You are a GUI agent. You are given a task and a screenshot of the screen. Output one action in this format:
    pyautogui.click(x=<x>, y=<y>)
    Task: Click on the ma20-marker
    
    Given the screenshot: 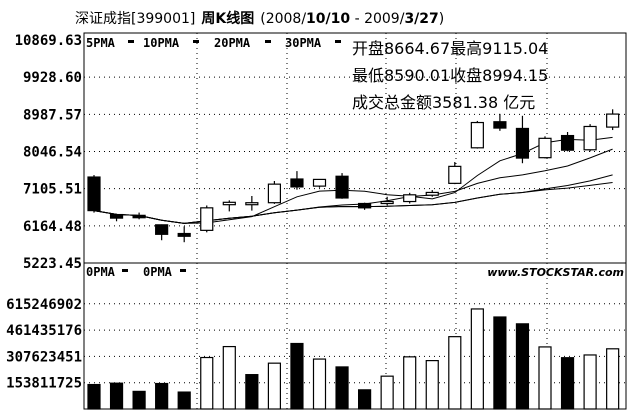 What is the action you would take?
    pyautogui.click(x=268, y=41)
    